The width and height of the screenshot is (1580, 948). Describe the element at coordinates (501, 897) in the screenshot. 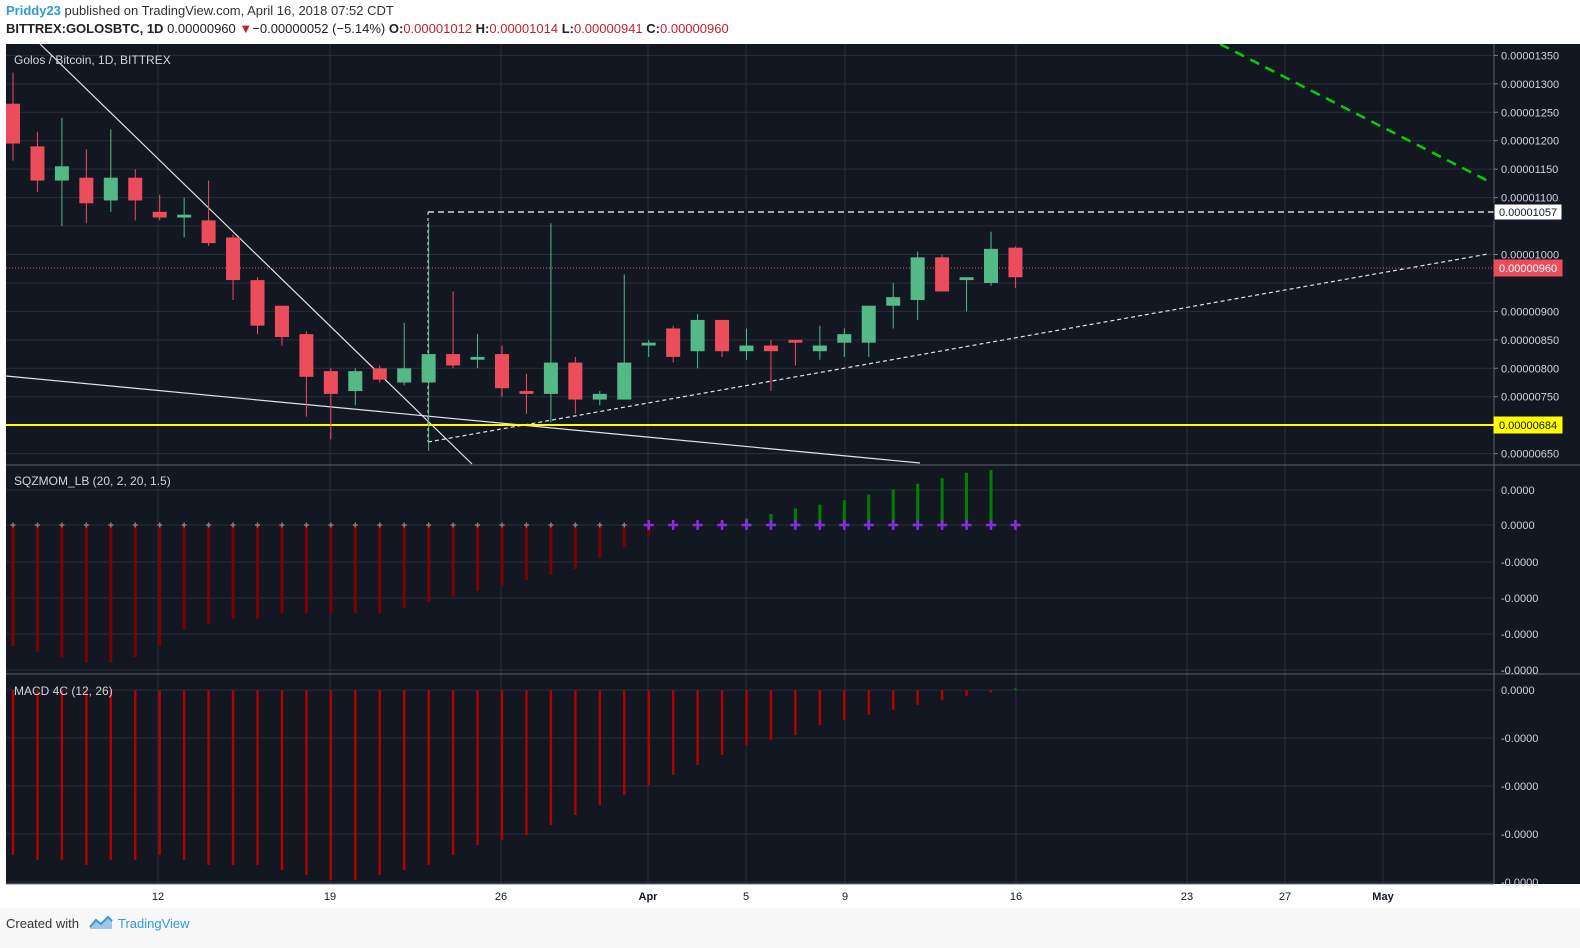

I see `time-axis-label: 26` at that location.